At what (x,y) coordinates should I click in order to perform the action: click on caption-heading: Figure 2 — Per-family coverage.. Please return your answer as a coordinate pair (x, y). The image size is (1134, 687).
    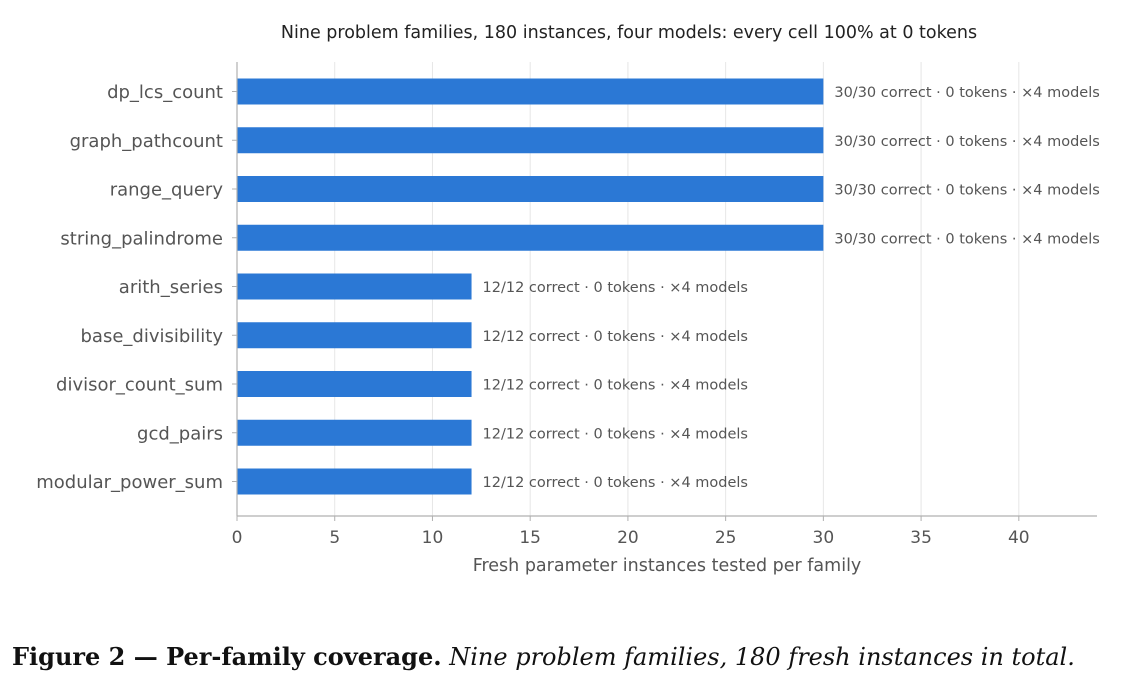
    Looking at the image, I should click on (227, 656).